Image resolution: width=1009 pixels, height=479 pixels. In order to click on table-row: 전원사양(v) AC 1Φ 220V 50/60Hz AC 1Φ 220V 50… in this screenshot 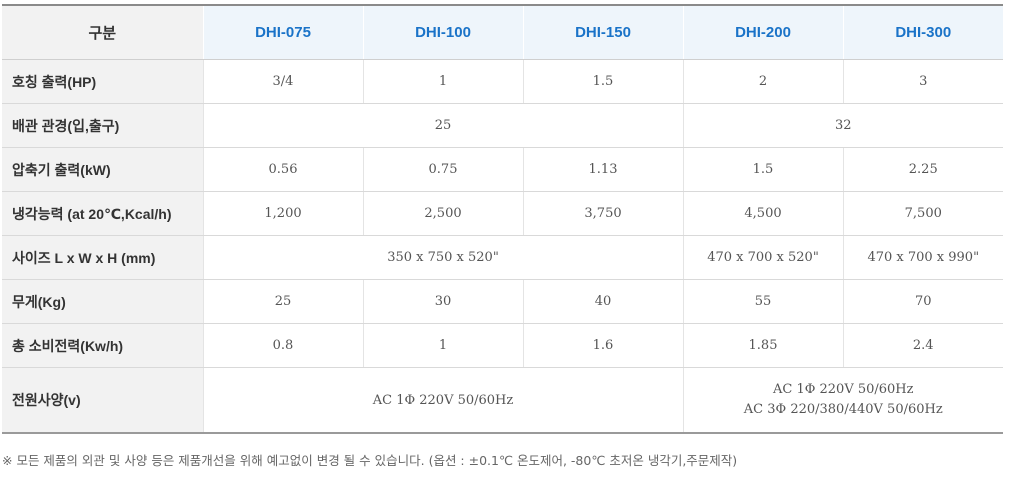, I will do `click(502, 400)`.